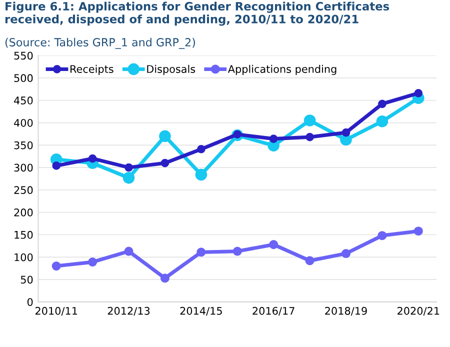  Describe the element at coordinates (100, 43) in the screenshot. I see `text: (Source: Tables GRP_1 and GRP_2)` at that location.